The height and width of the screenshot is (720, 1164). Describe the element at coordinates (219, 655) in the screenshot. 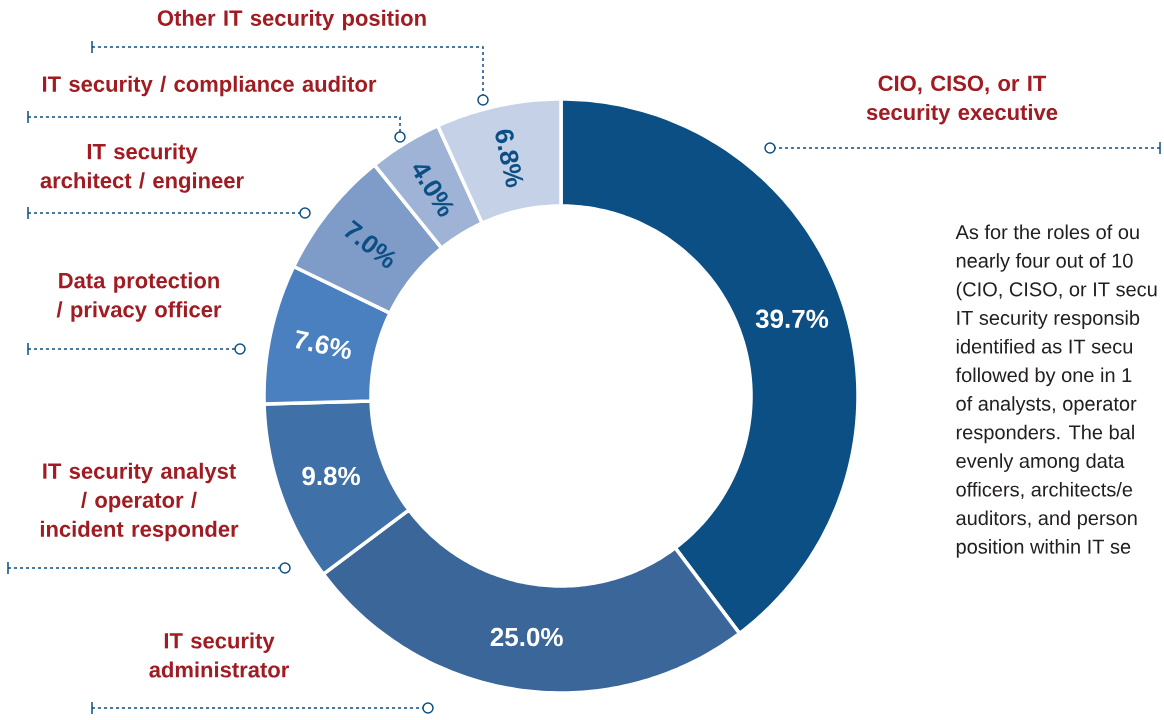

I see `slice-label: IT security administrator` at that location.